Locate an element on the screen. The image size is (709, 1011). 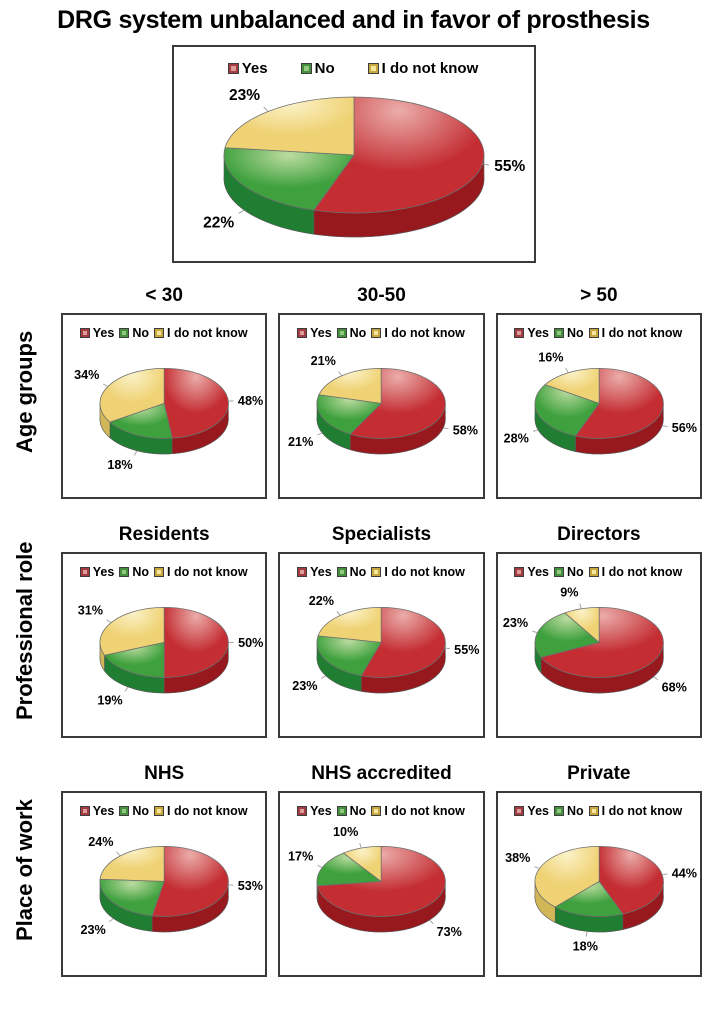
chart-cell: 30-50 Yes No I do not know 58% 21% 21% is located at coordinates (381, 392).